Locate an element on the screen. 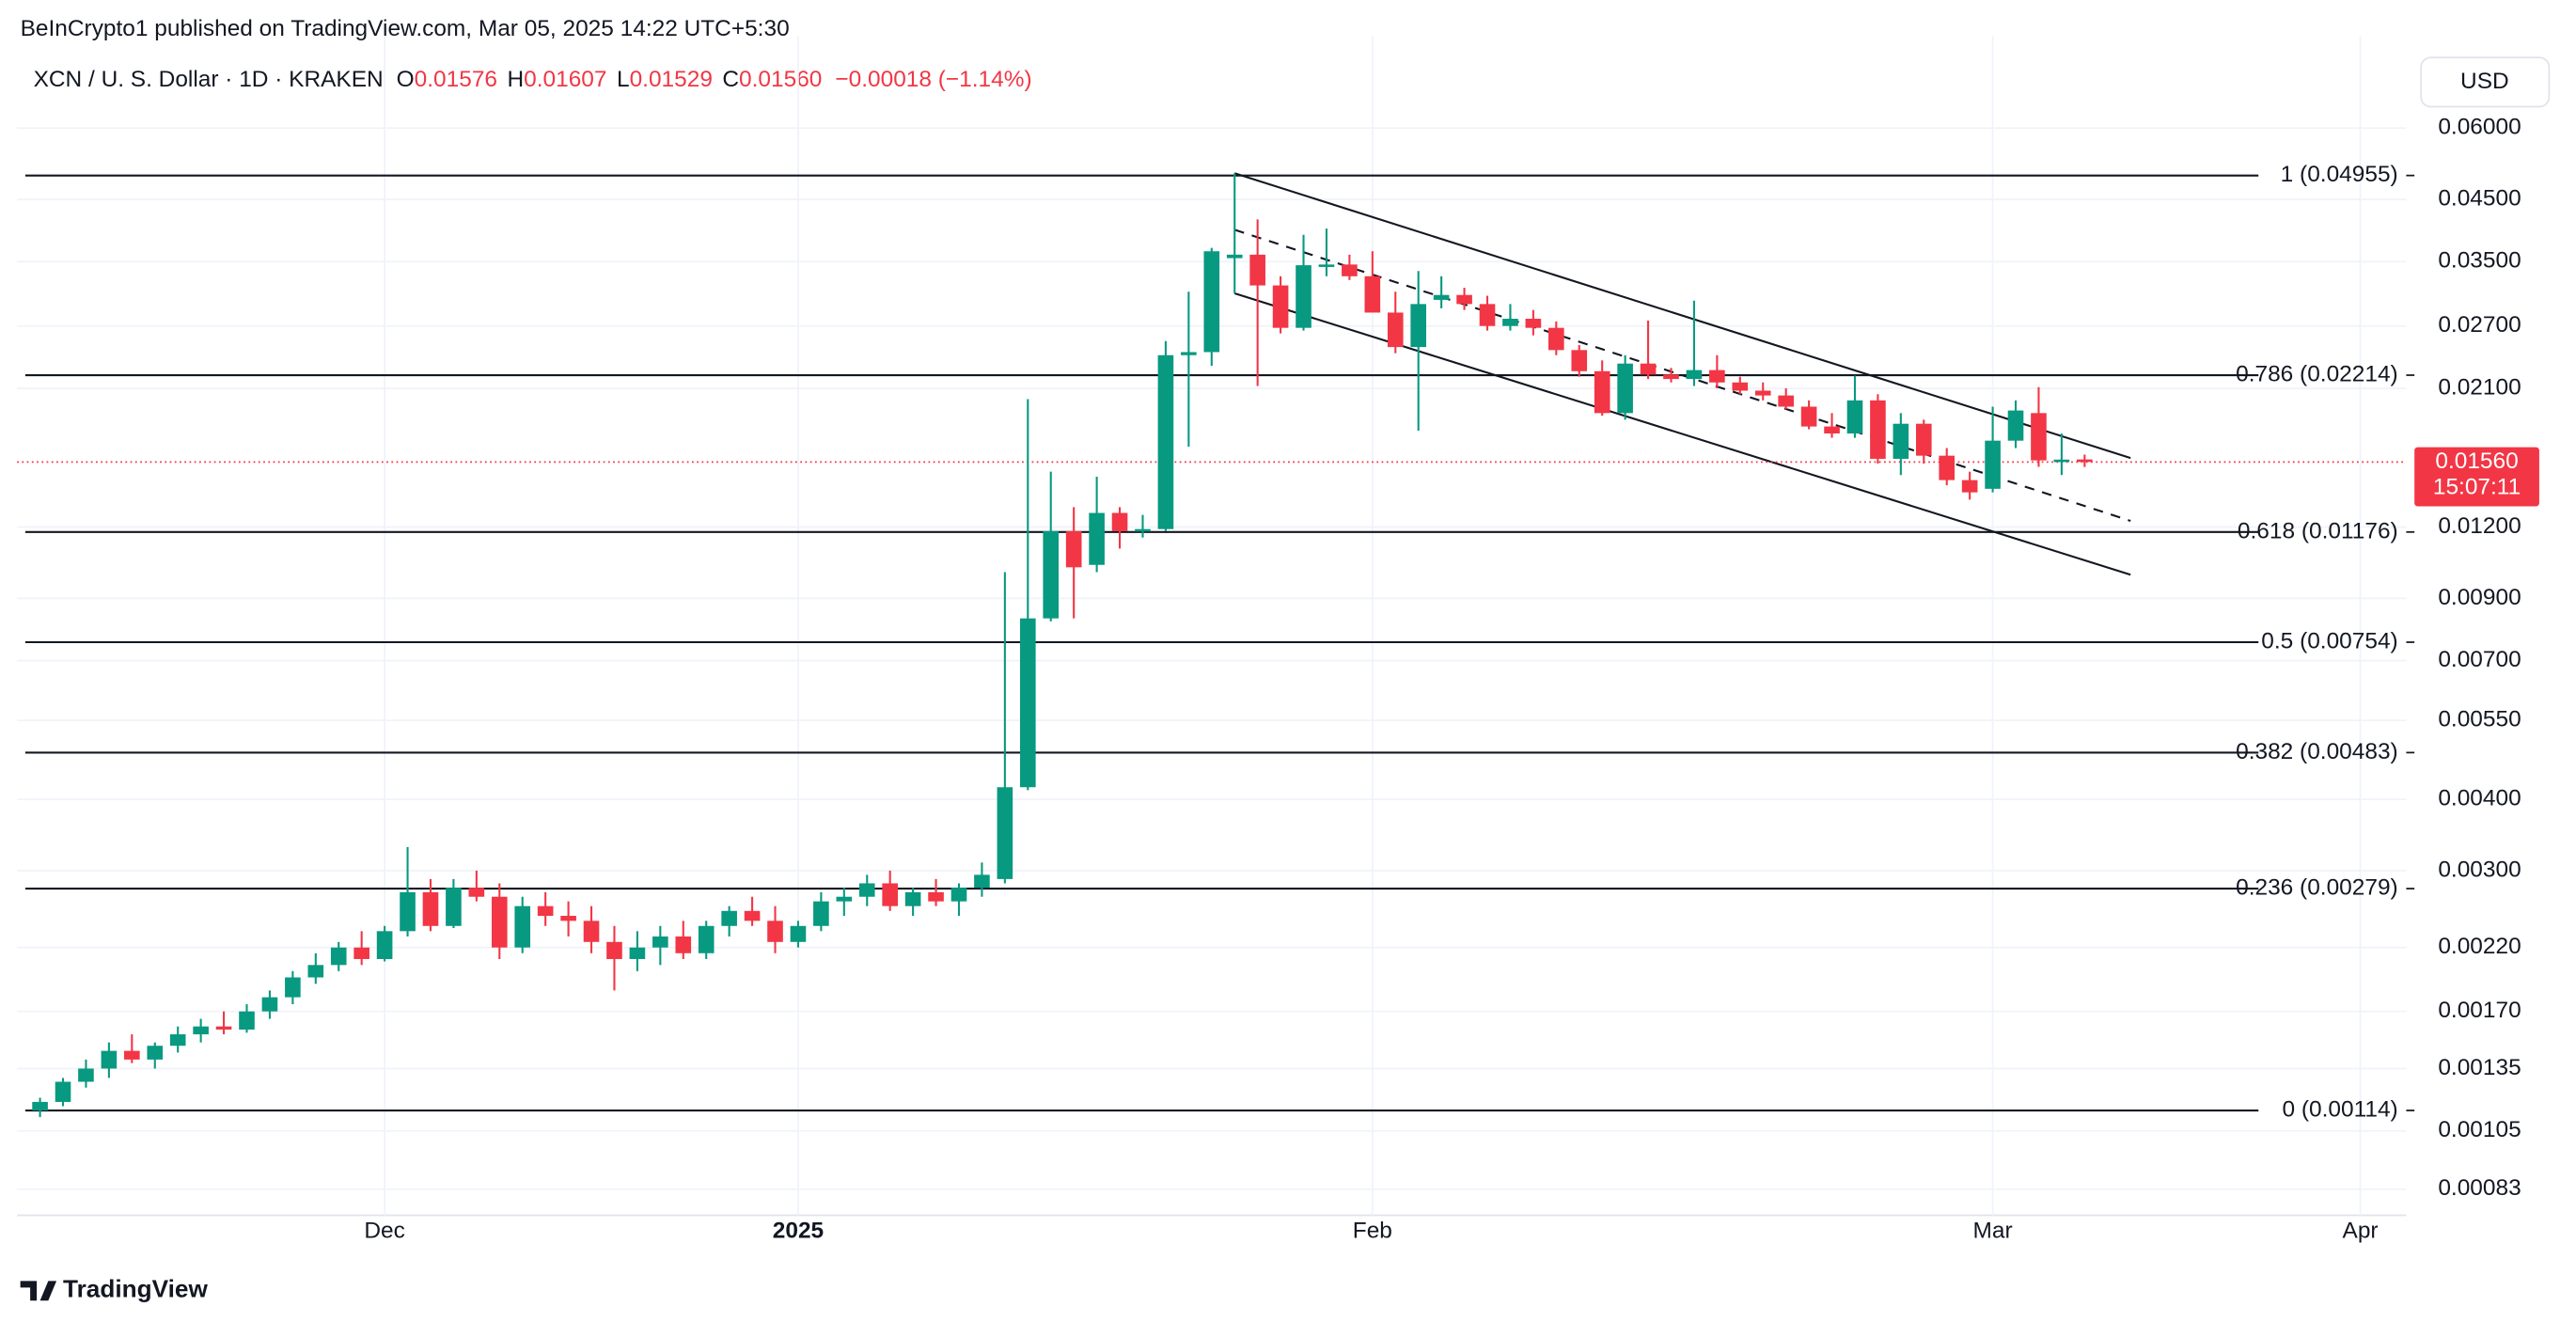 The width and height of the screenshot is (2576, 1322). legend-symbol: XCN / U. S. Dollar · 1D · KRAKEN is located at coordinates (209, 79).